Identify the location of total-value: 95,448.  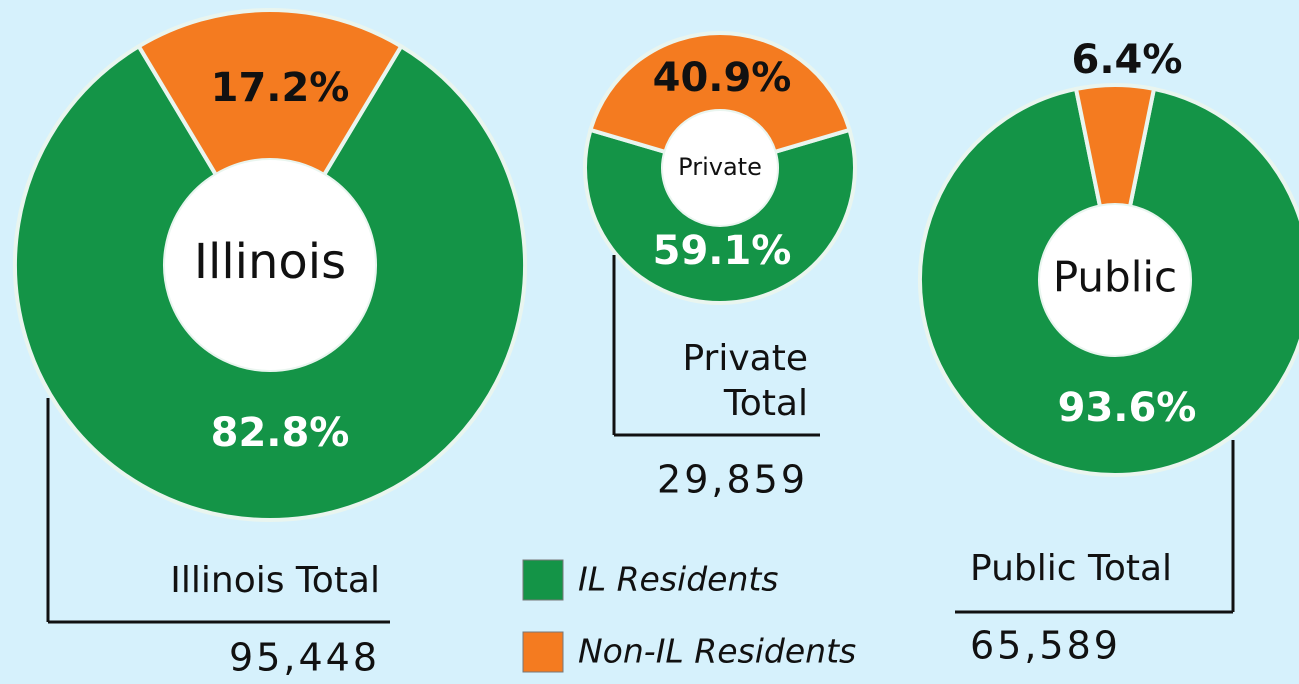
(304, 658).